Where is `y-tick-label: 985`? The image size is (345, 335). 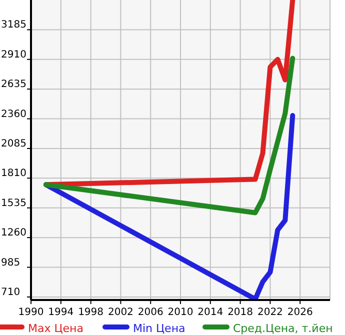
y-tick-label: 985 is located at coordinates (10, 262).